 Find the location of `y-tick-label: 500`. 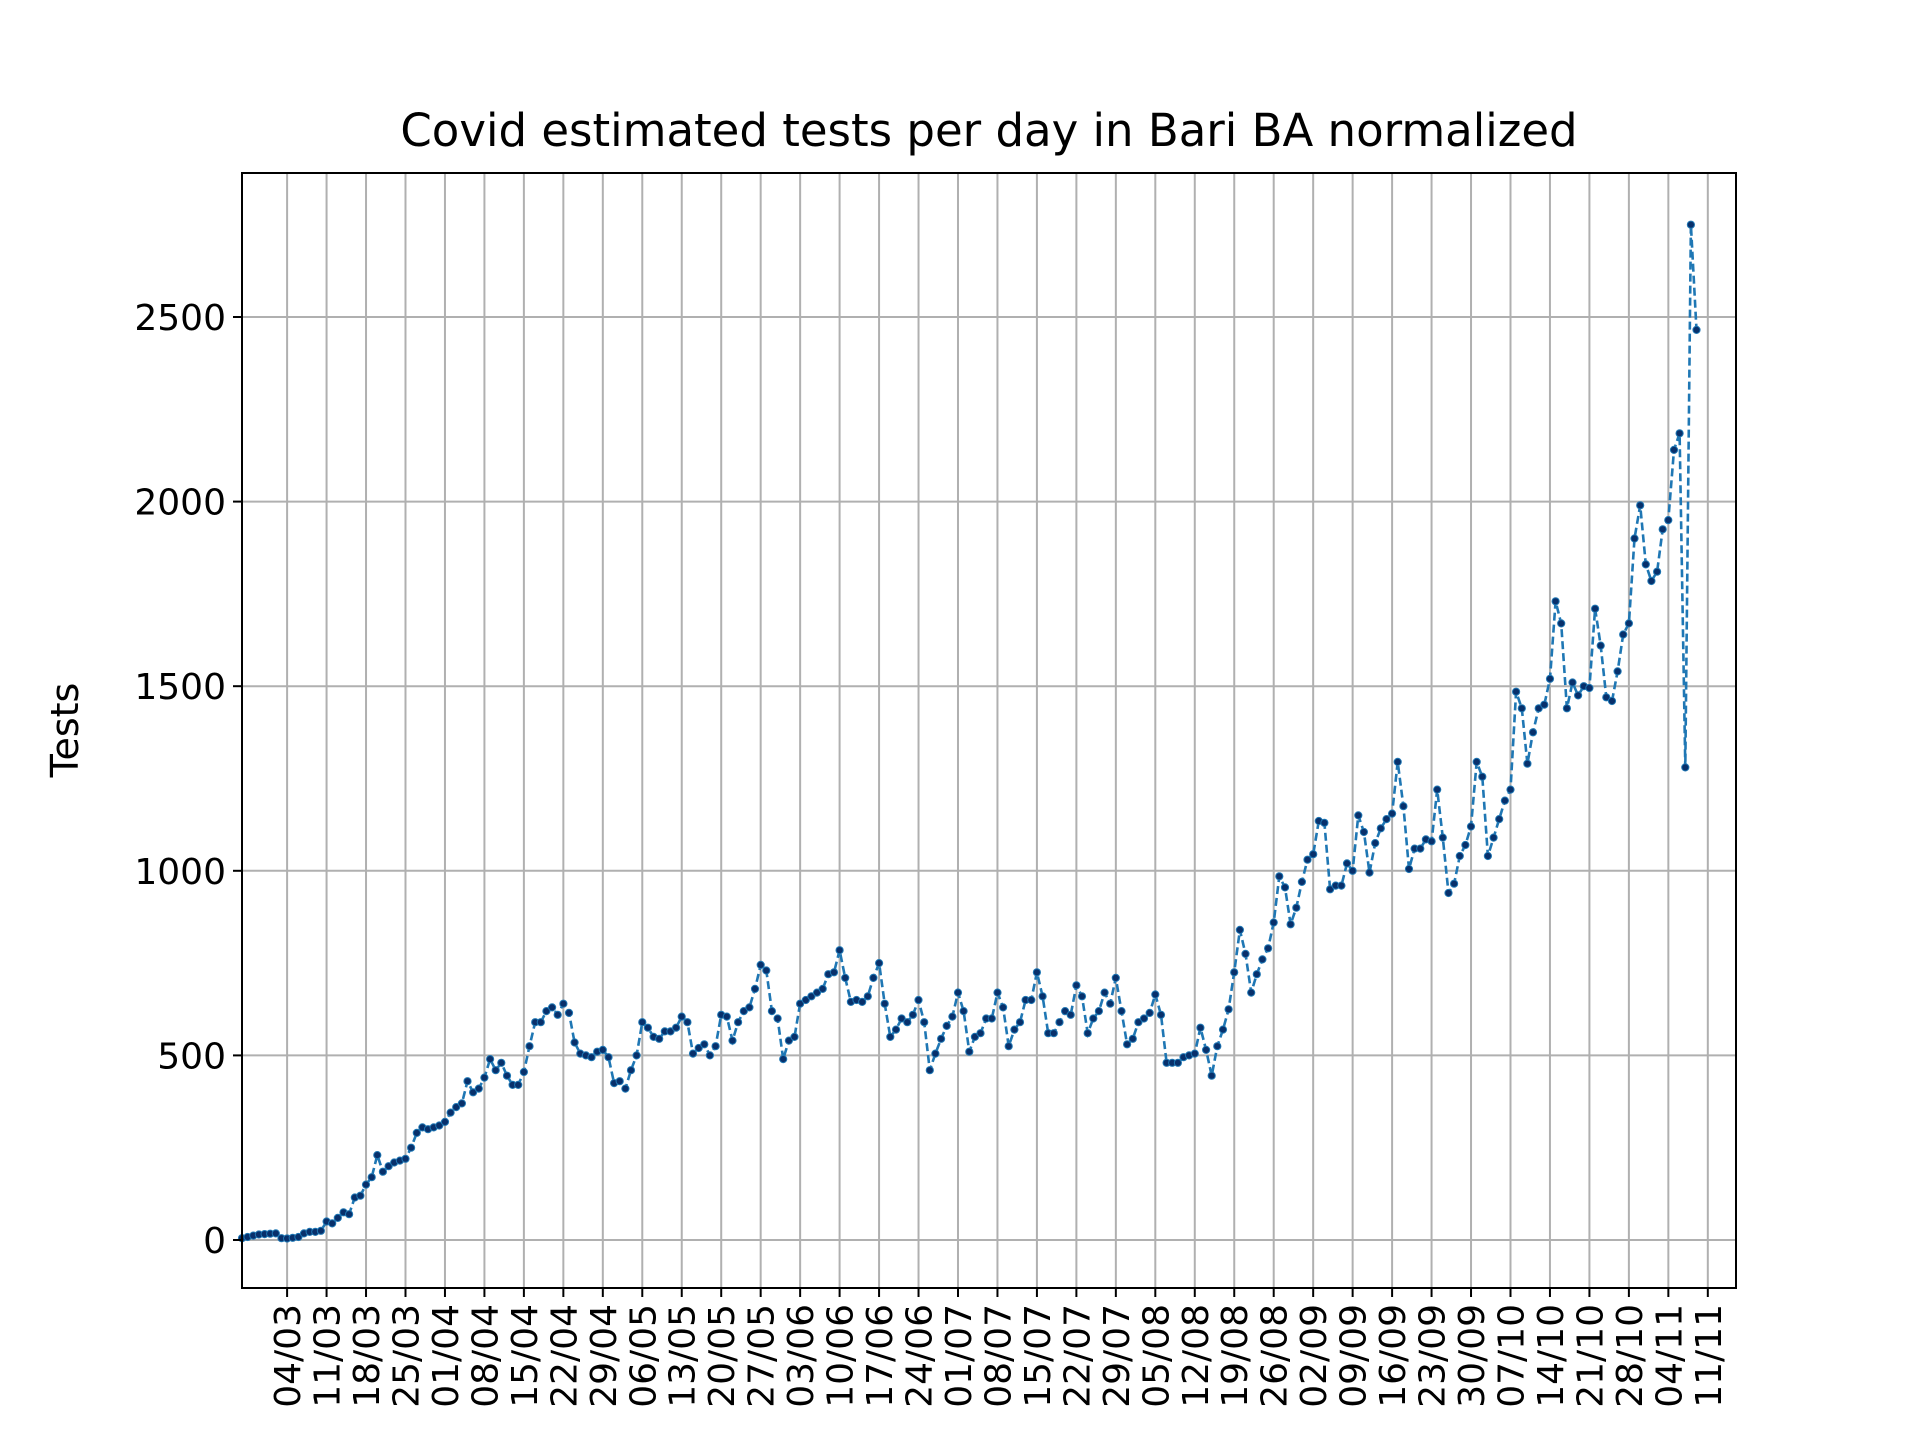

y-tick-label: 500 is located at coordinates (191, 1056).